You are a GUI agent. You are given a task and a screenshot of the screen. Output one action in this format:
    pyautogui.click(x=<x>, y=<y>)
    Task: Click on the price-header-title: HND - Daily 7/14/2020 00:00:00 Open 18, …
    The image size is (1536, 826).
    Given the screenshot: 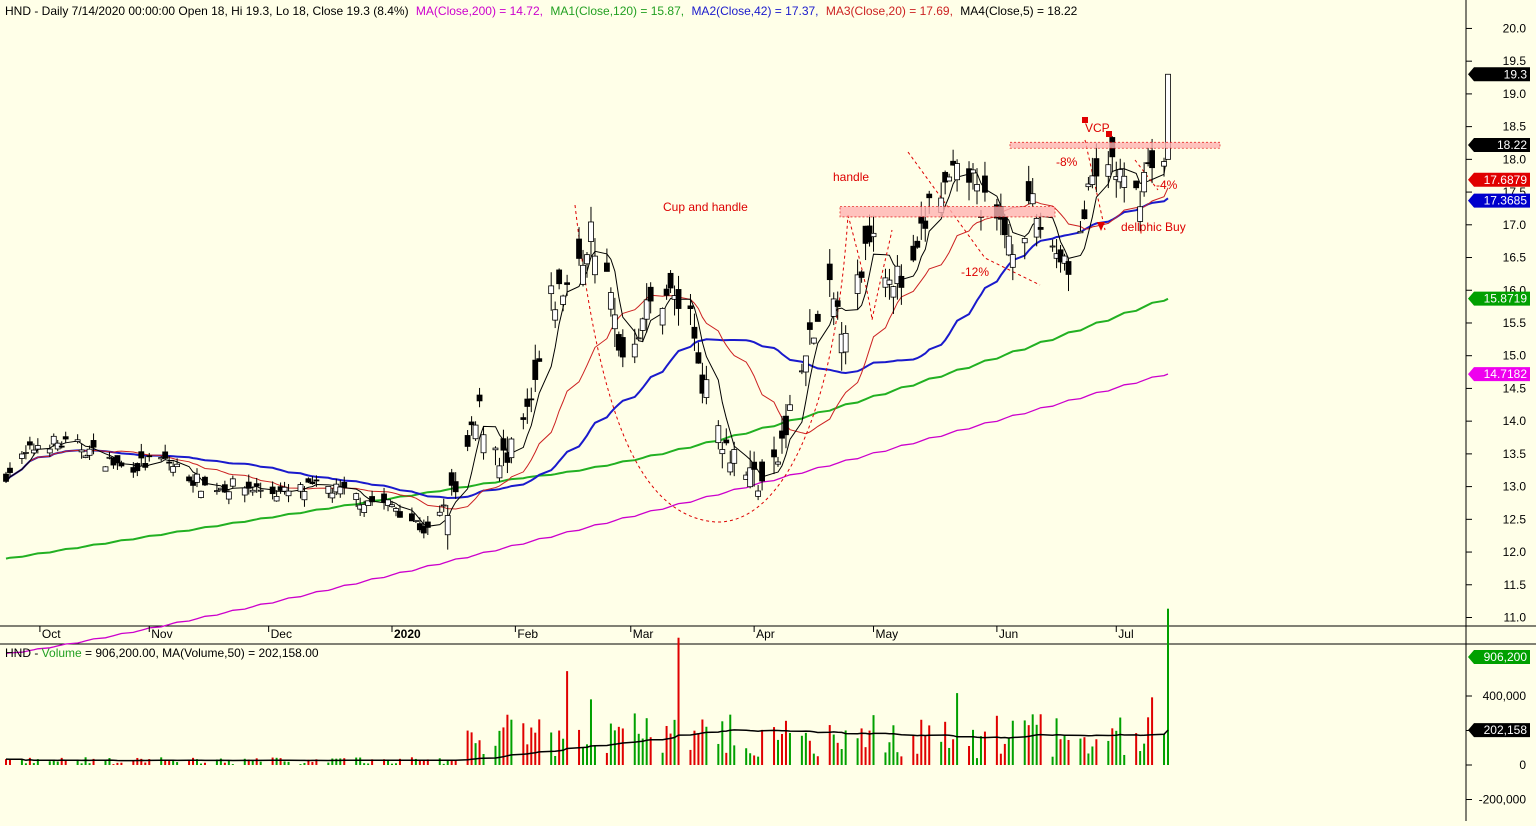 What is the action you would take?
    pyautogui.click(x=207, y=11)
    